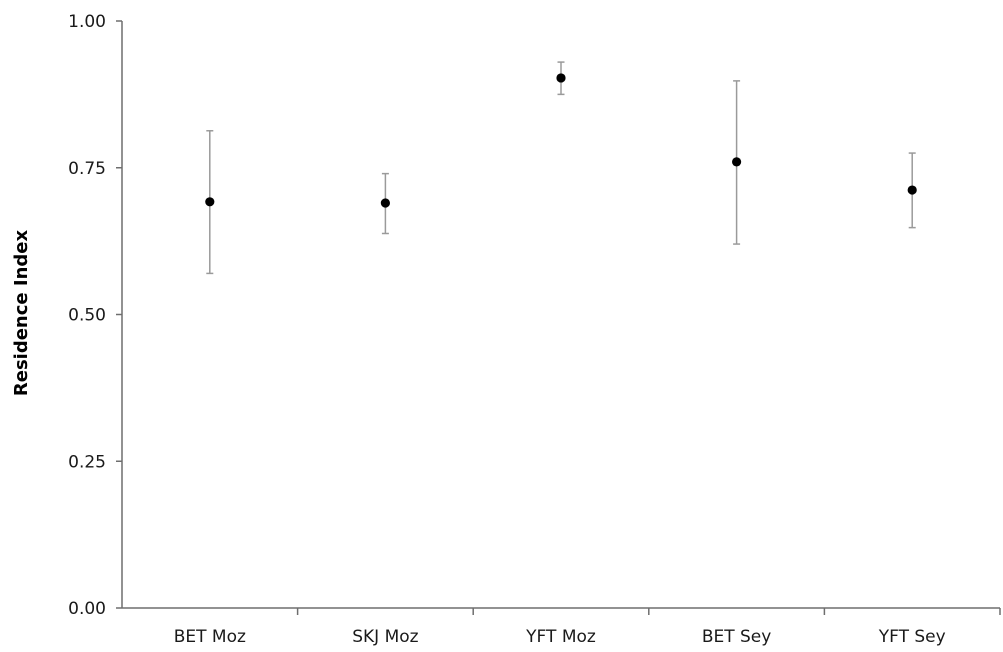 This screenshot has width=1003, height=652. What do you see at coordinates (737, 637) in the screenshot?
I see `x-tick-label: BET Sey` at bounding box center [737, 637].